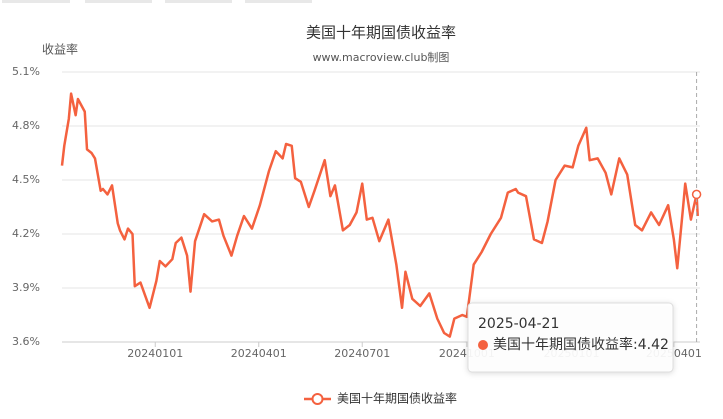 This screenshot has height=419, width=723. I want to click on y-tick-label: 3.9%, so click(26, 287).